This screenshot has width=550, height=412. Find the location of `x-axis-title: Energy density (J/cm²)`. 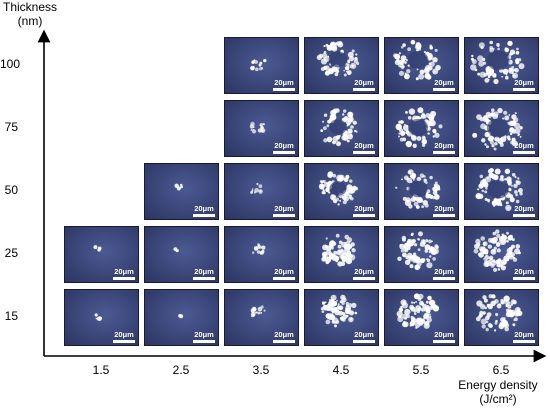

x-axis-title: Energy density (J/cm²) is located at coordinates (498, 392).